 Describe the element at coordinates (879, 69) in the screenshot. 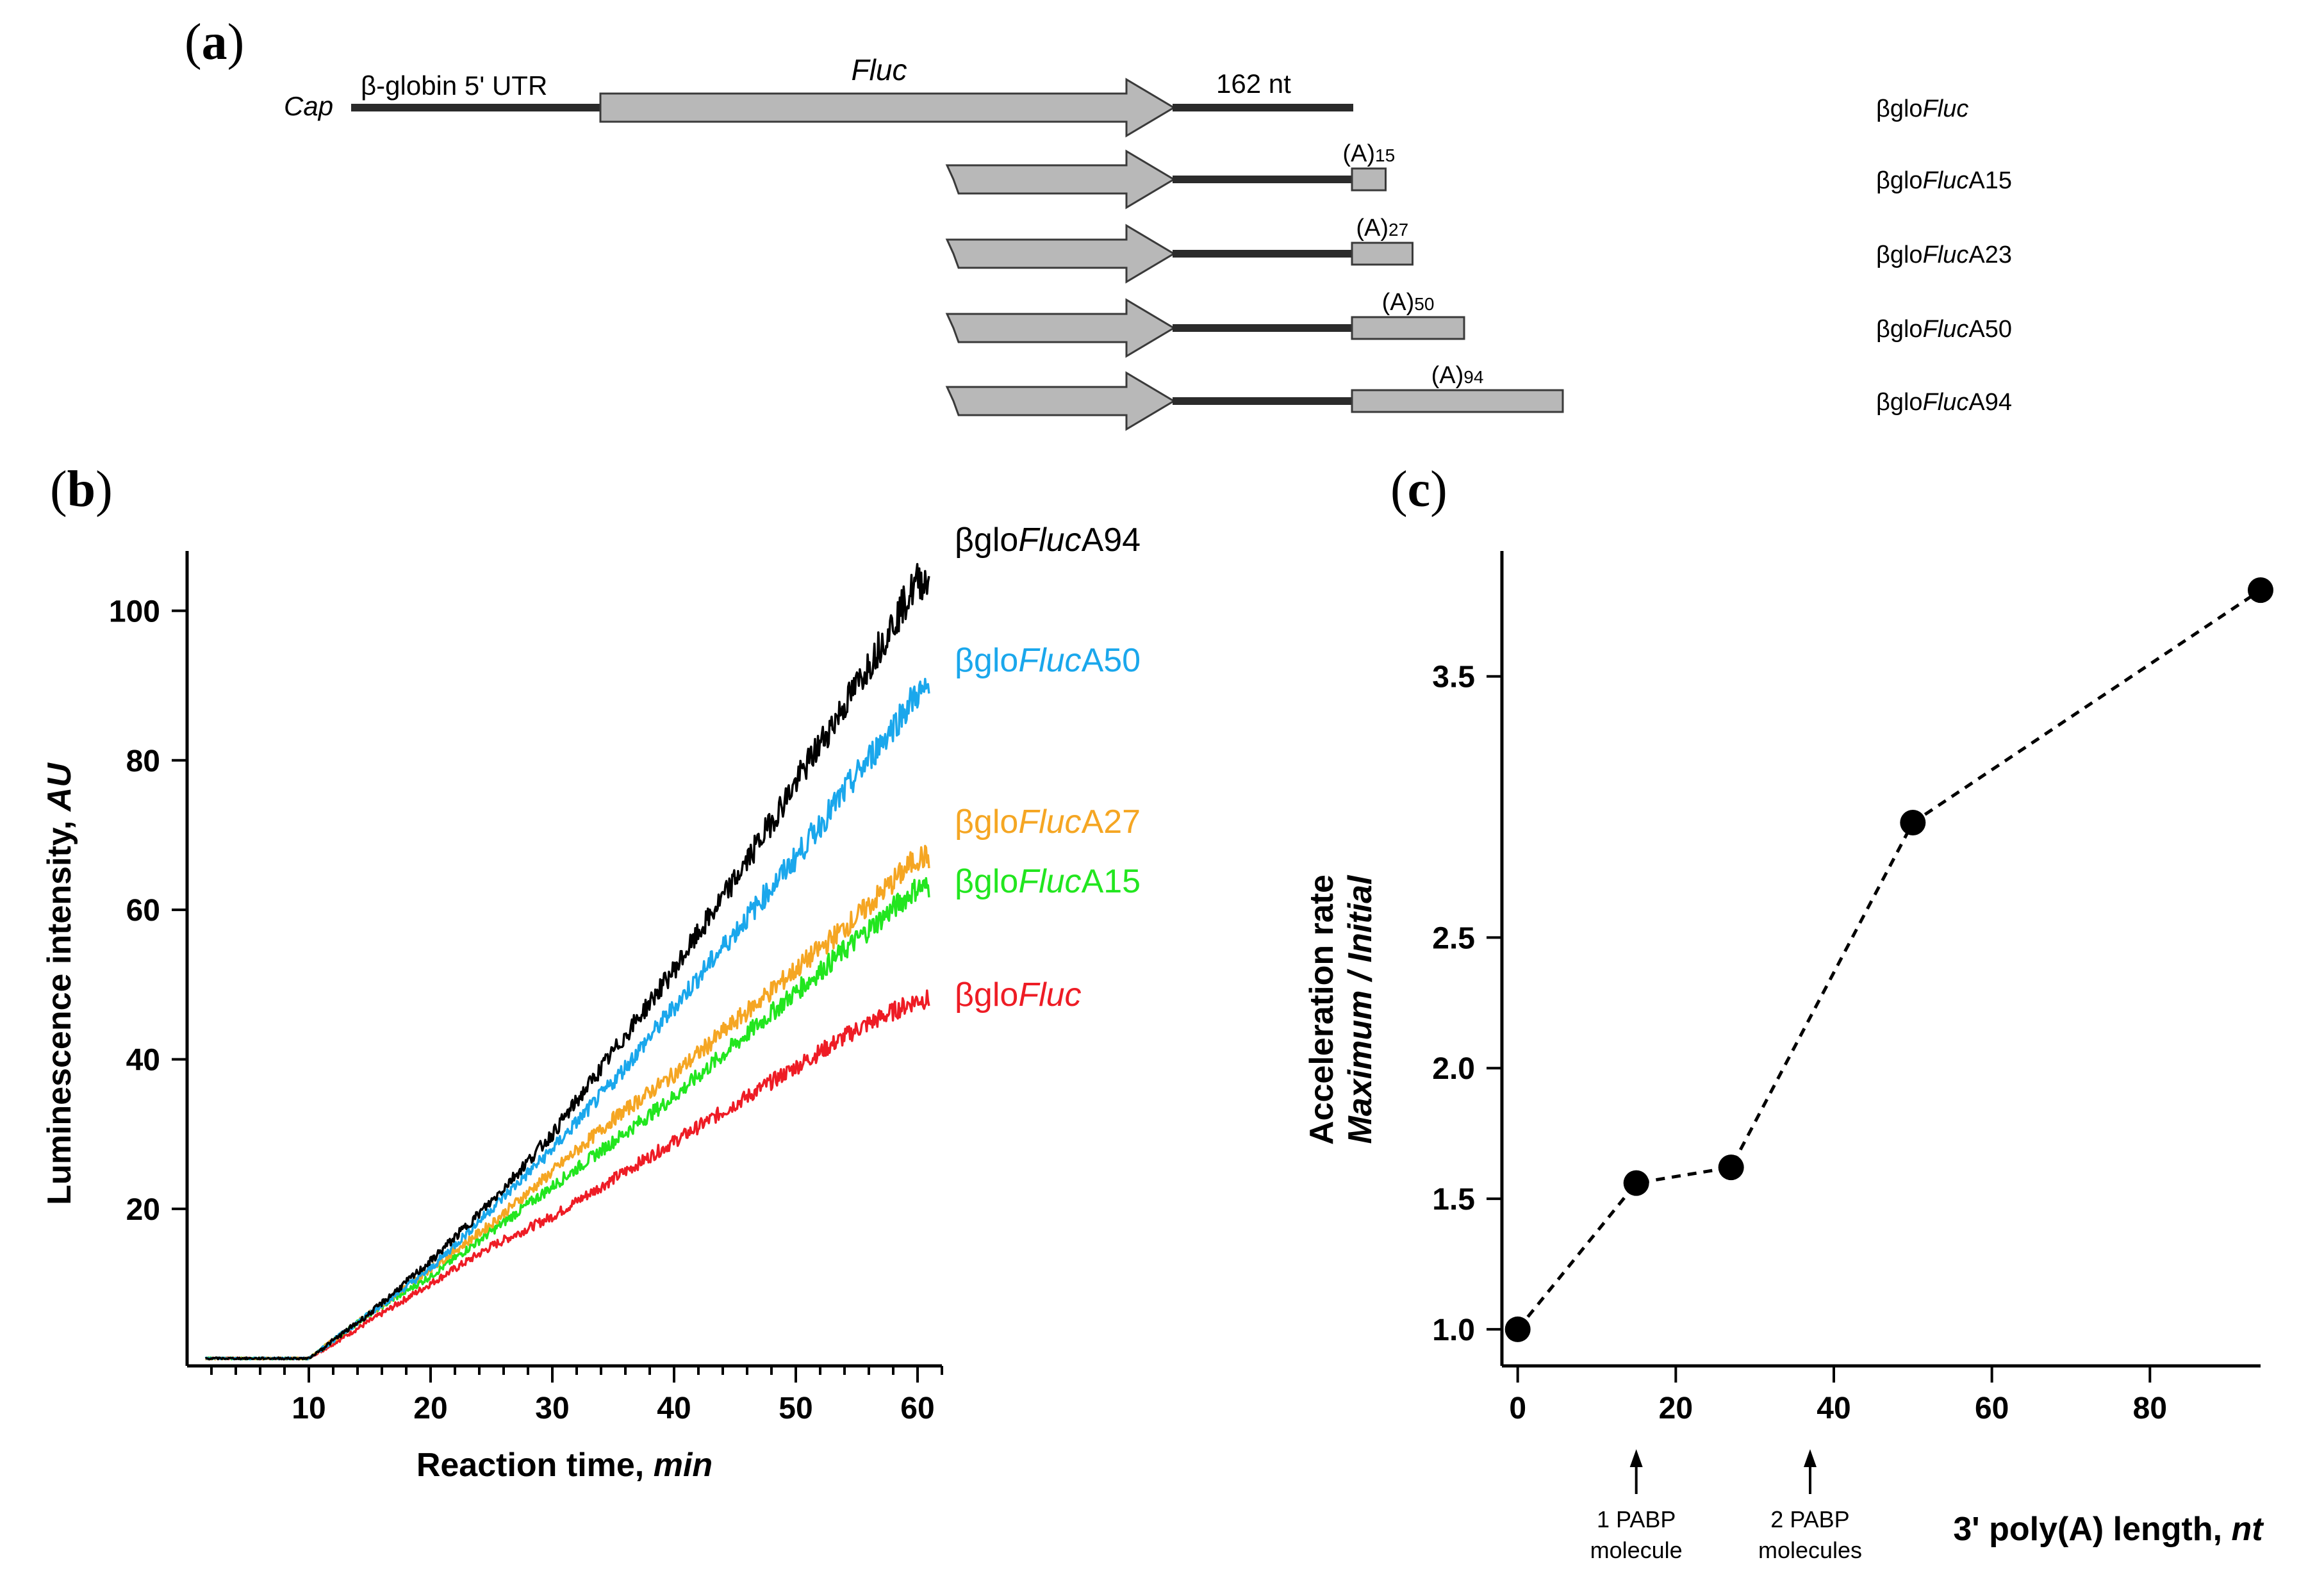

I see `fluc-label: Fluc` at that location.